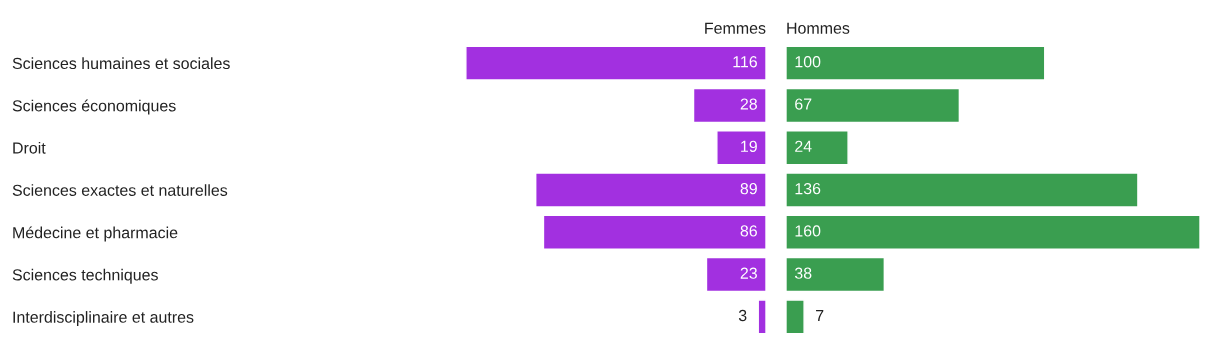 This screenshot has width=1220, height=344. I want to click on data-label: 86, so click(748, 231).